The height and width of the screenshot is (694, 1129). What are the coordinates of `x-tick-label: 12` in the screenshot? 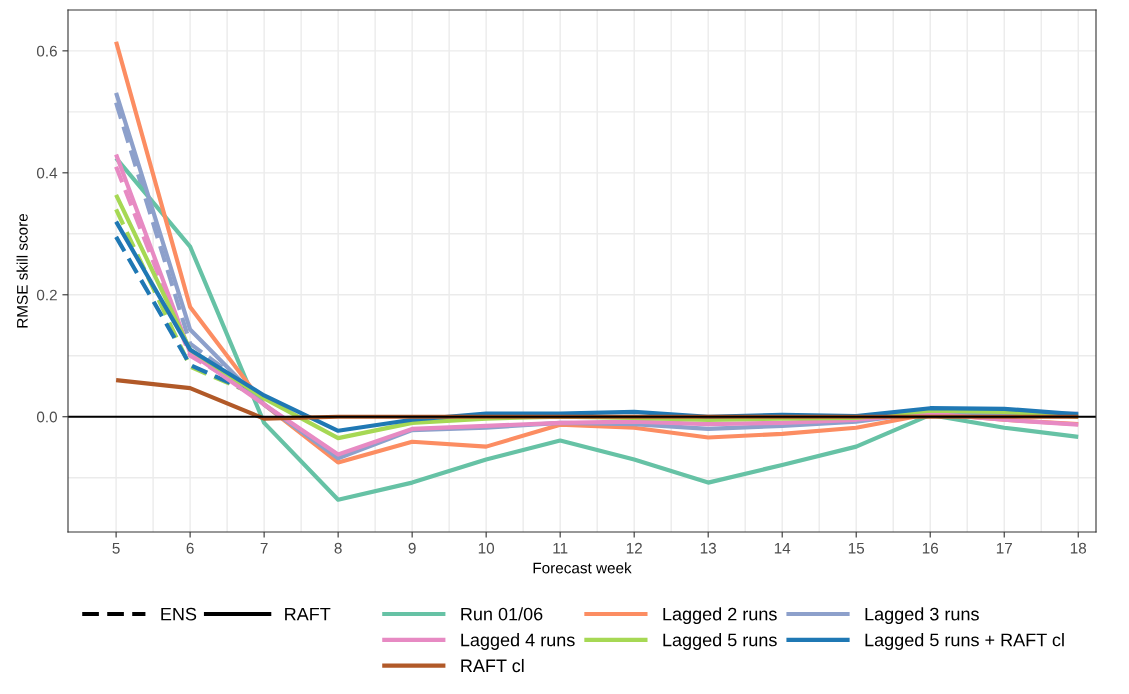 It's located at (634, 548).